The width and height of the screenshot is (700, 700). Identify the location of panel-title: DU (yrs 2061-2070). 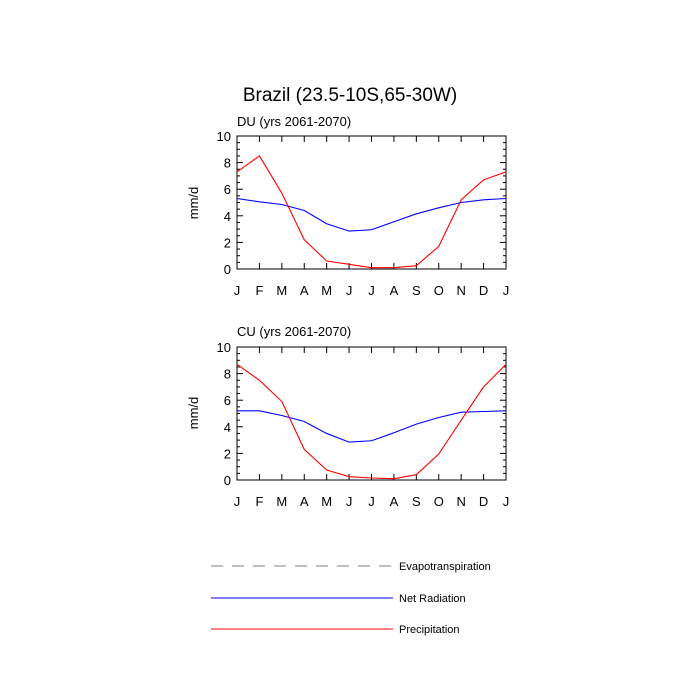
(294, 121).